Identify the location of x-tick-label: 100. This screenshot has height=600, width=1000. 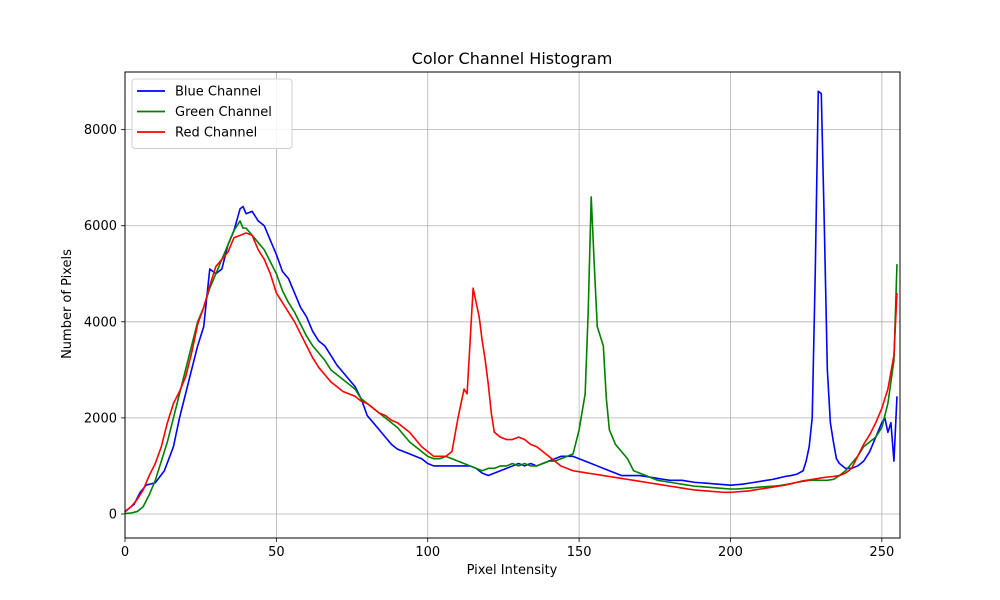
(427, 552).